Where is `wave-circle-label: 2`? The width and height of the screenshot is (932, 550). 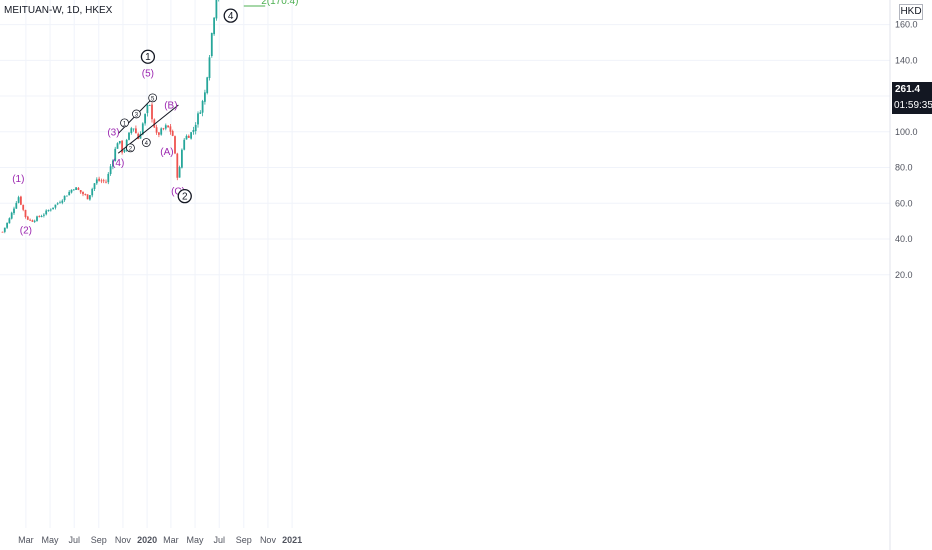 wave-circle-label: 2 is located at coordinates (131, 149).